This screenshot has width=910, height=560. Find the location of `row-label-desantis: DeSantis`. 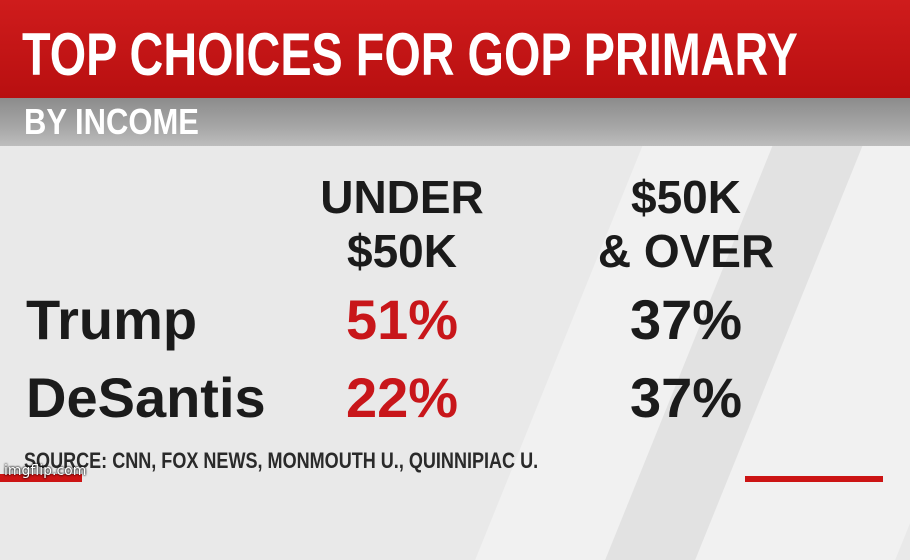

row-label-desantis: DeSantis is located at coordinates (146, 397).